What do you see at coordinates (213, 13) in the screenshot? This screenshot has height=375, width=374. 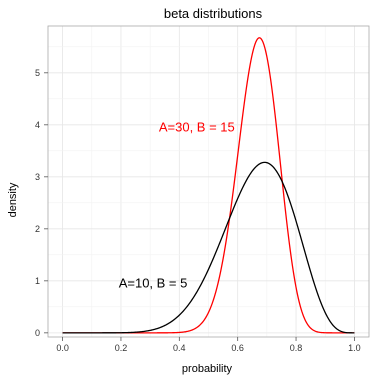 I see `chart-title: beta distributions` at bounding box center [213, 13].